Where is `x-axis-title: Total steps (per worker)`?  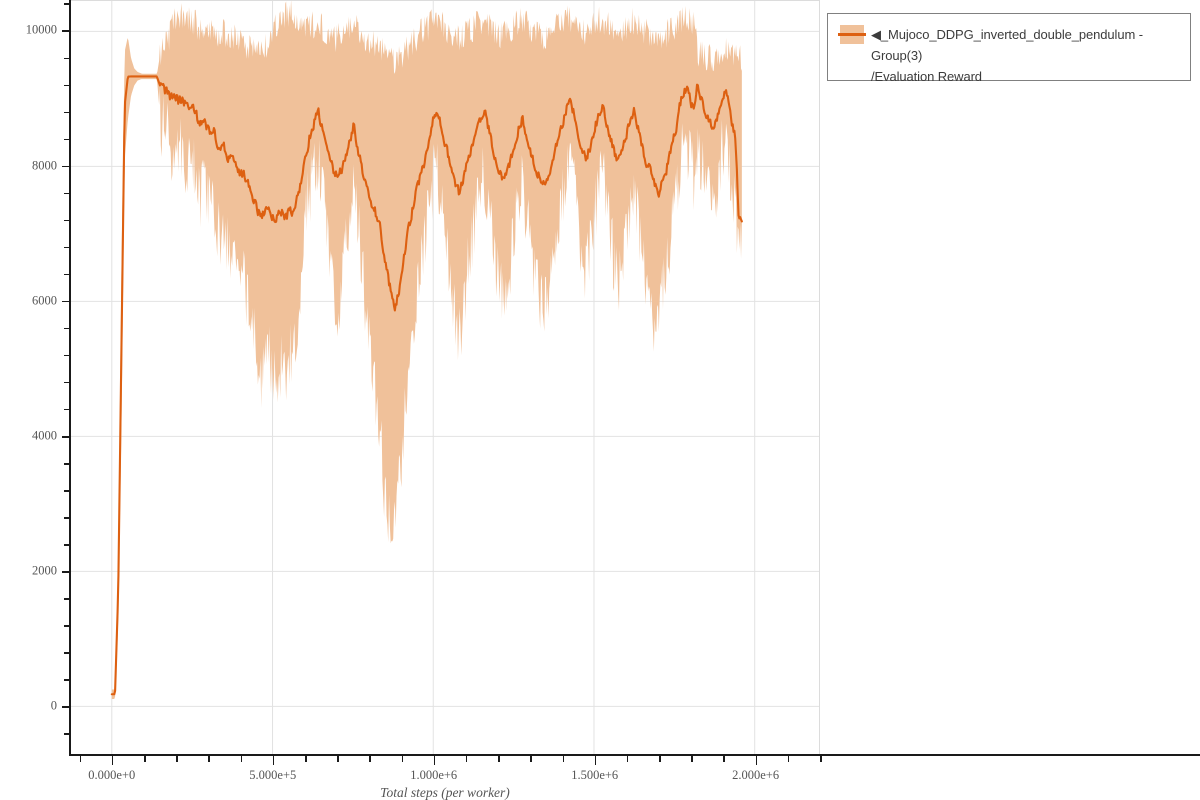 x-axis-title: Total steps (per worker) is located at coordinates (445, 792).